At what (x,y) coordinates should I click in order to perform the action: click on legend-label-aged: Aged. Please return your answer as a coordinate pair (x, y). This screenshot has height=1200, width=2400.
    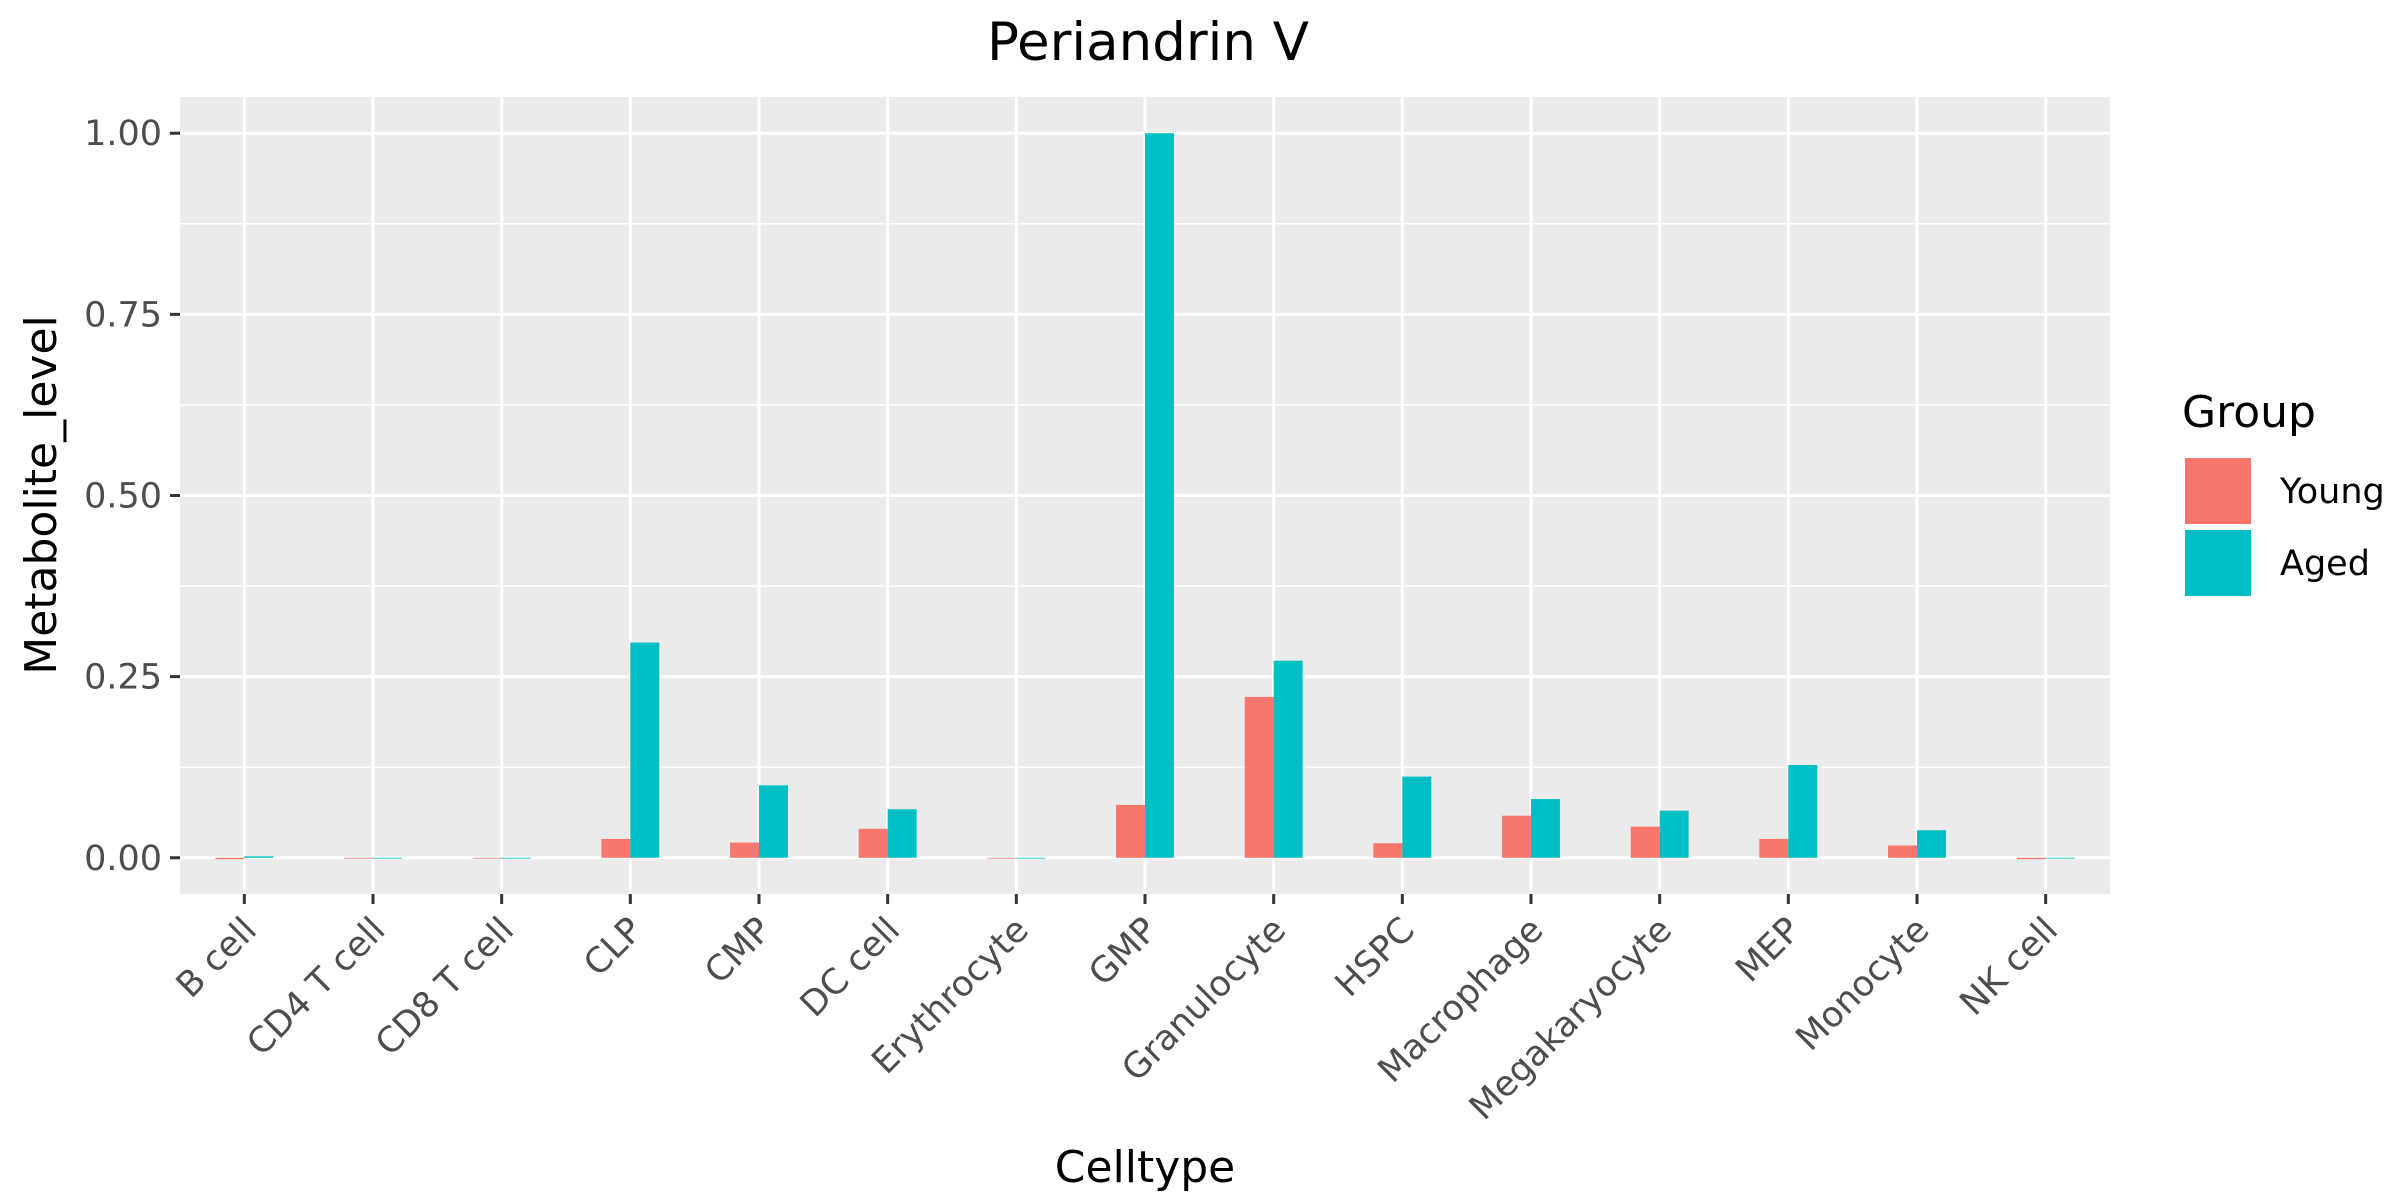
    Looking at the image, I should click on (2325, 564).